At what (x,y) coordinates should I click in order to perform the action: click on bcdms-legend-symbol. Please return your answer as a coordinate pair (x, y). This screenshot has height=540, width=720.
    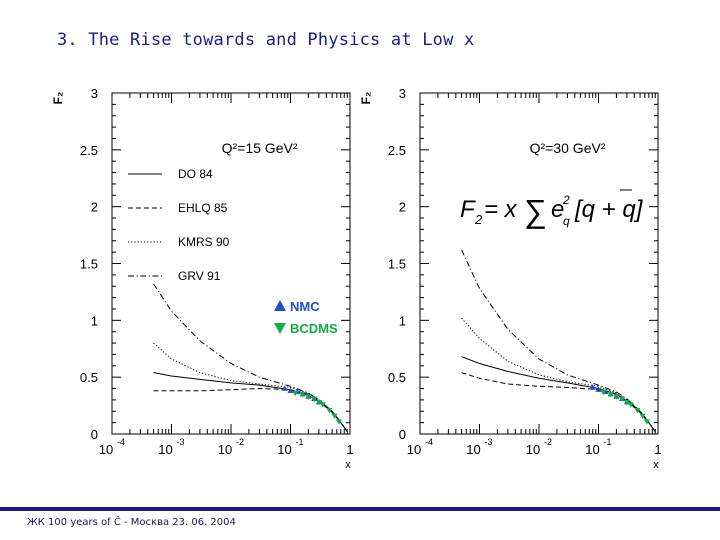
    Looking at the image, I should click on (280, 328).